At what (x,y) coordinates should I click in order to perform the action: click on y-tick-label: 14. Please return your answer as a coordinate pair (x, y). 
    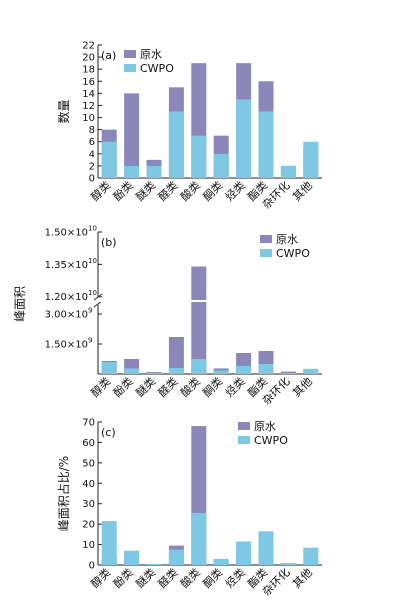
    Looking at the image, I should click on (88, 94).